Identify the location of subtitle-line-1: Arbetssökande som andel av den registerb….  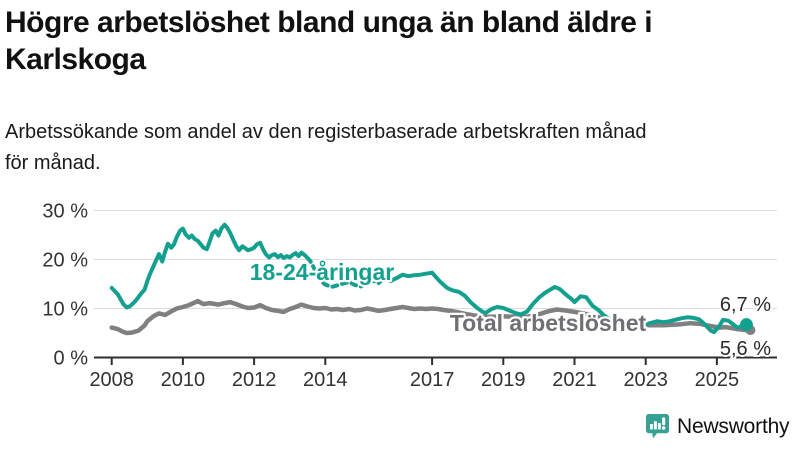
(326, 132).